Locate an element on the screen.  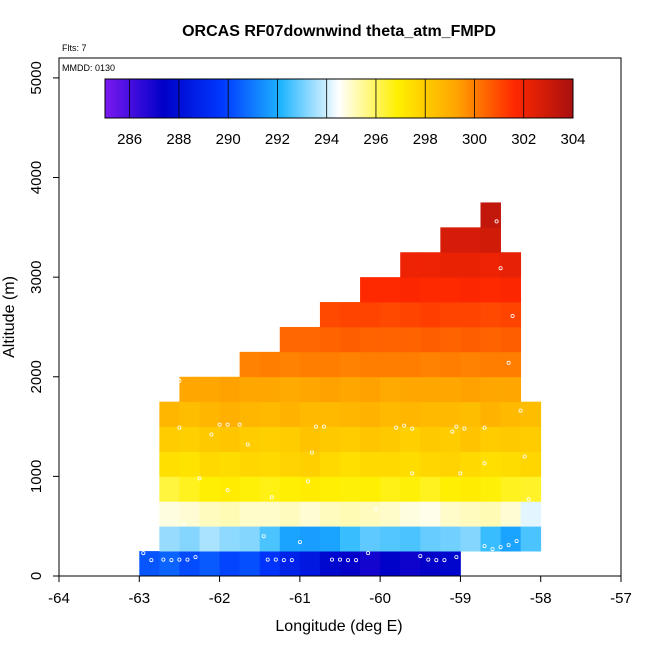
y-tick-label: 1000 is located at coordinates (36, 476).